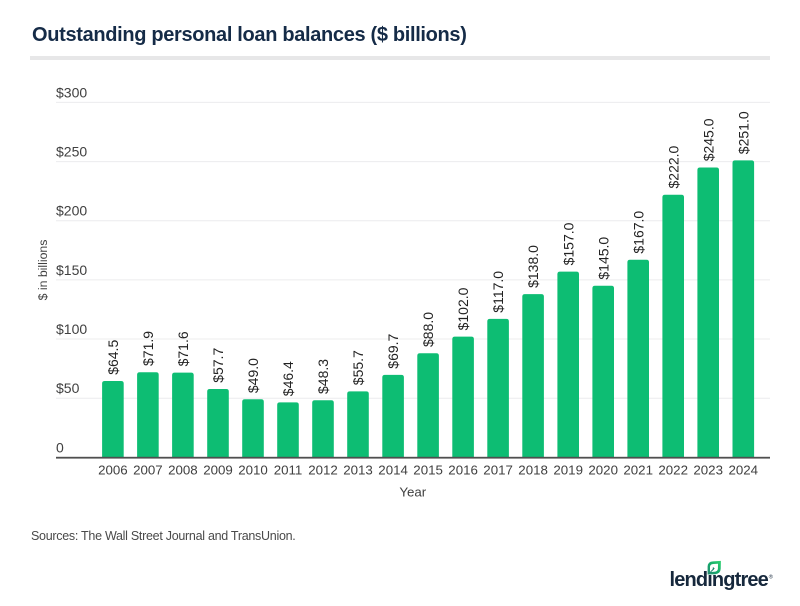 The height and width of the screenshot is (606, 800). Describe the element at coordinates (744, 470) in the screenshot. I see `svg-text: 2024` at that location.